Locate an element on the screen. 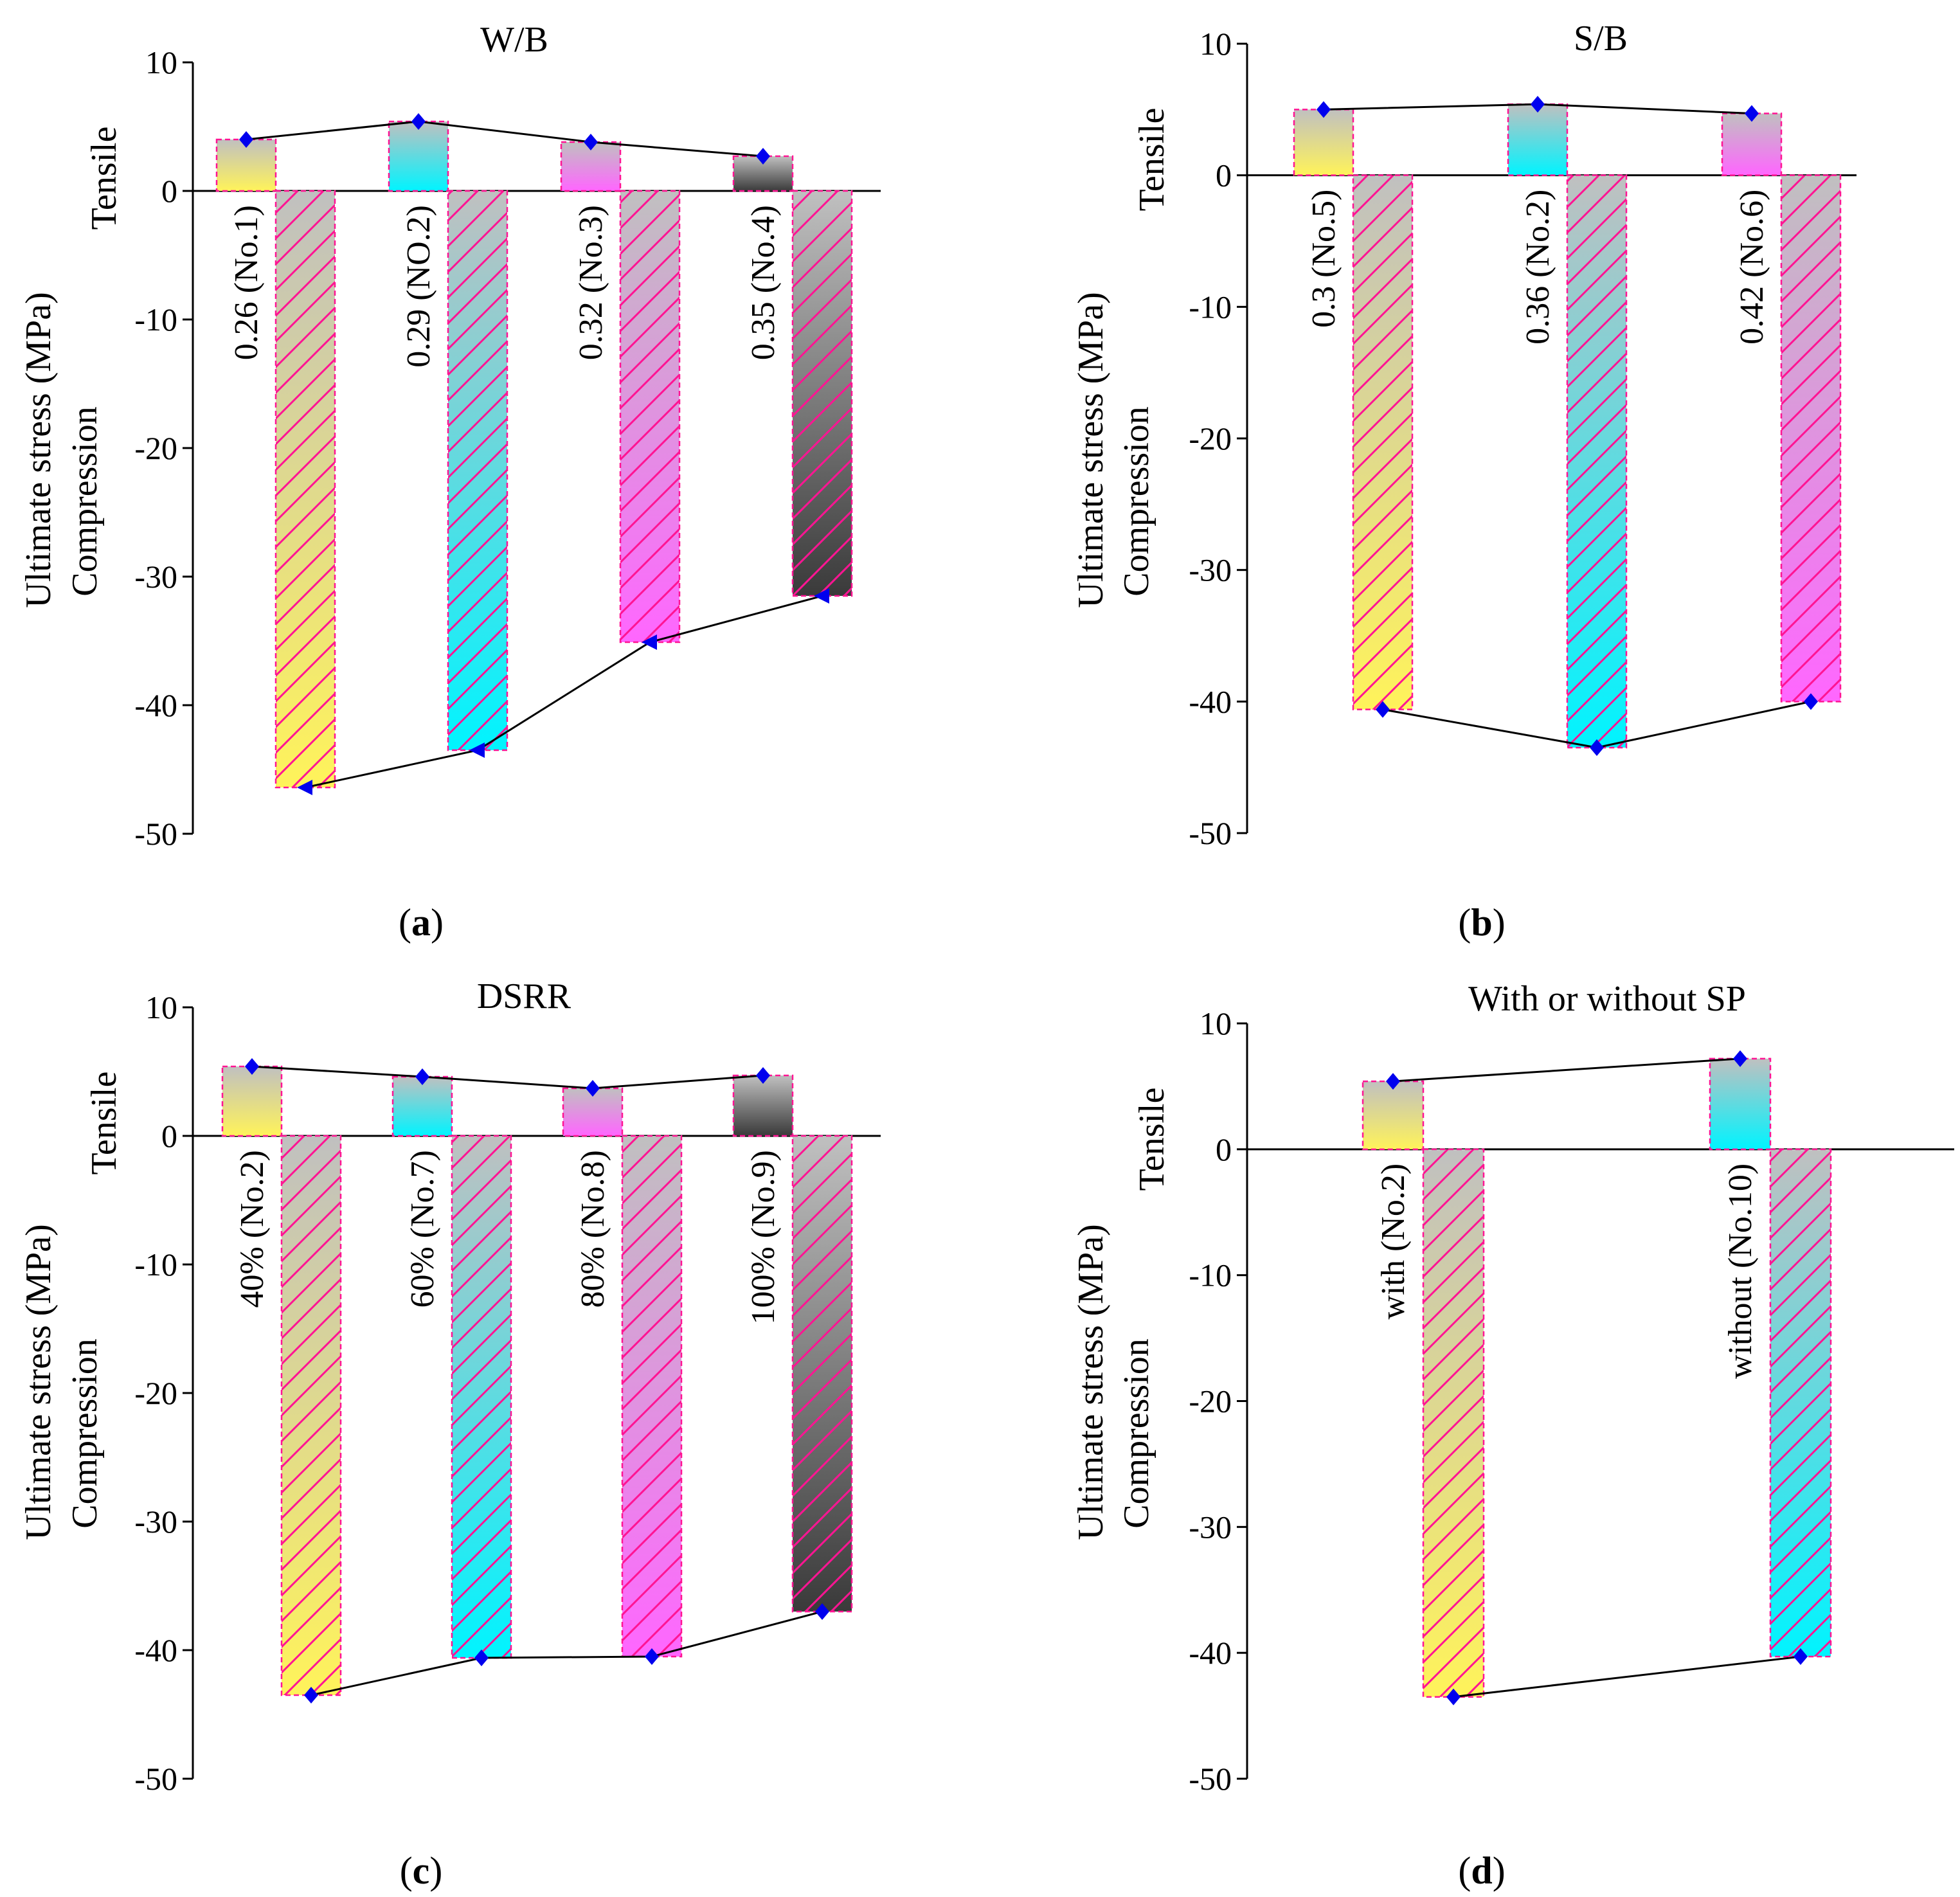 This screenshot has width=1960, height=1897. category-label: 0.26 (No.1) is located at coordinates (246, 283).